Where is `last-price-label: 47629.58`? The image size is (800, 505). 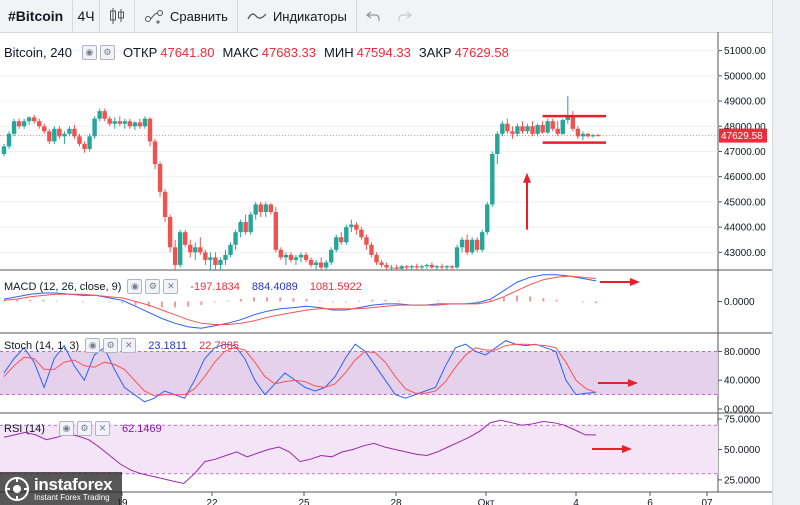
last-price-label: 47629.58 is located at coordinates (742, 136).